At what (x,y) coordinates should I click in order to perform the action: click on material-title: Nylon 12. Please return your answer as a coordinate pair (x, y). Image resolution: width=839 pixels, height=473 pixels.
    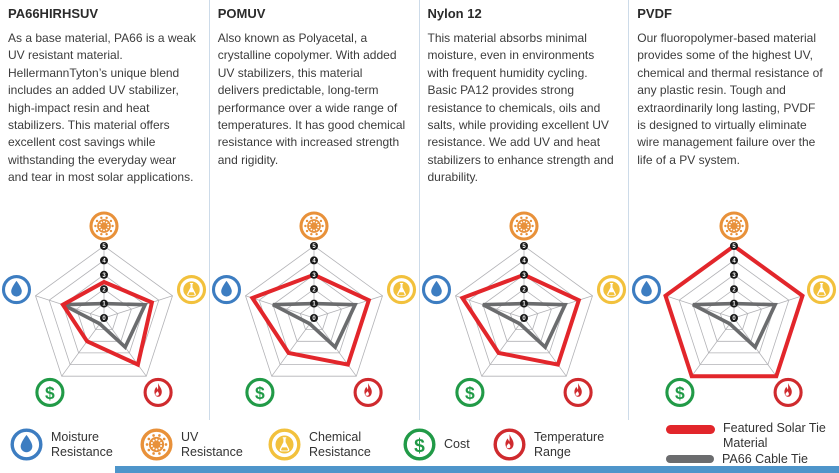
    Looking at the image, I should click on (454, 13).